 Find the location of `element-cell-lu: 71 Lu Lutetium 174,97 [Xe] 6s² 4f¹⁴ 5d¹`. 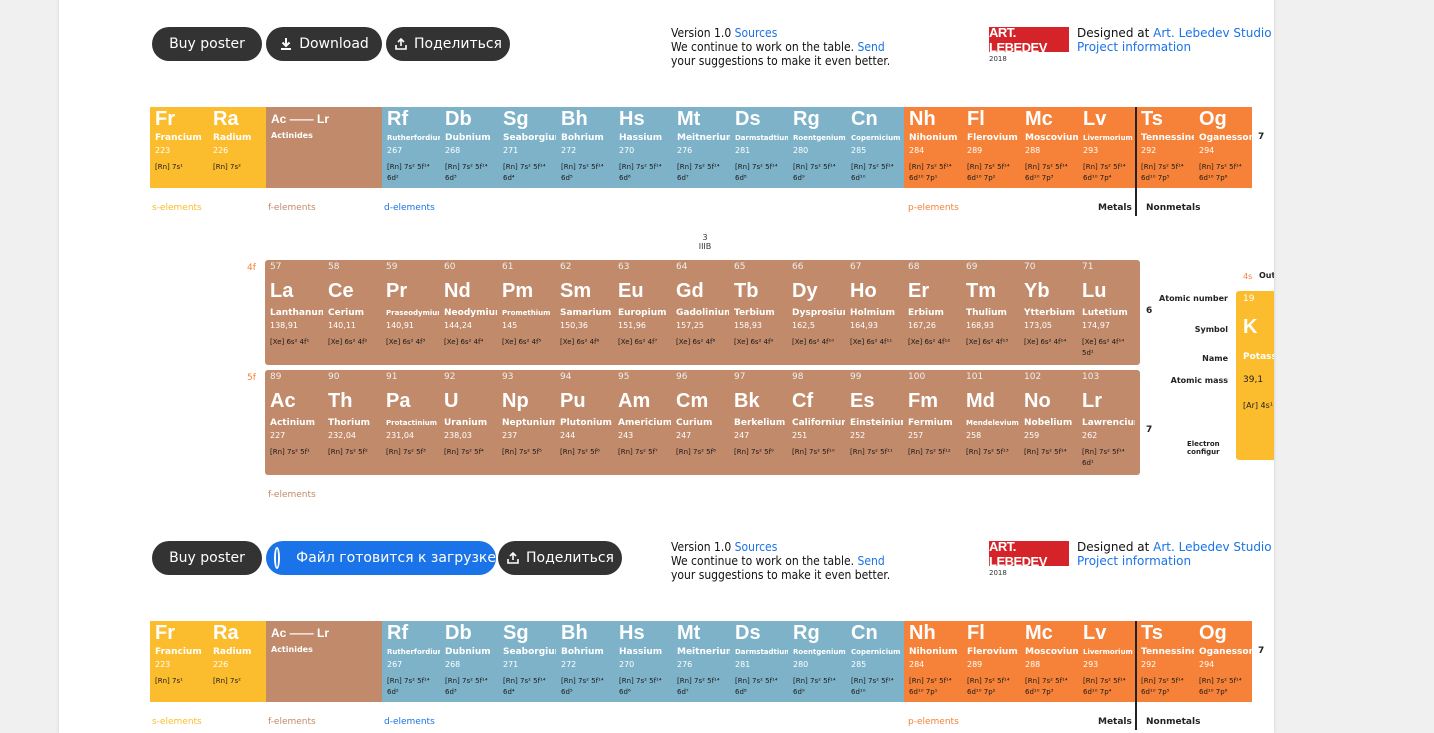

element-cell-lu: 71 Lu Lutetium 174,97 [Xe] 6s² 4f¹⁴ 5d¹ is located at coordinates (1106, 312).